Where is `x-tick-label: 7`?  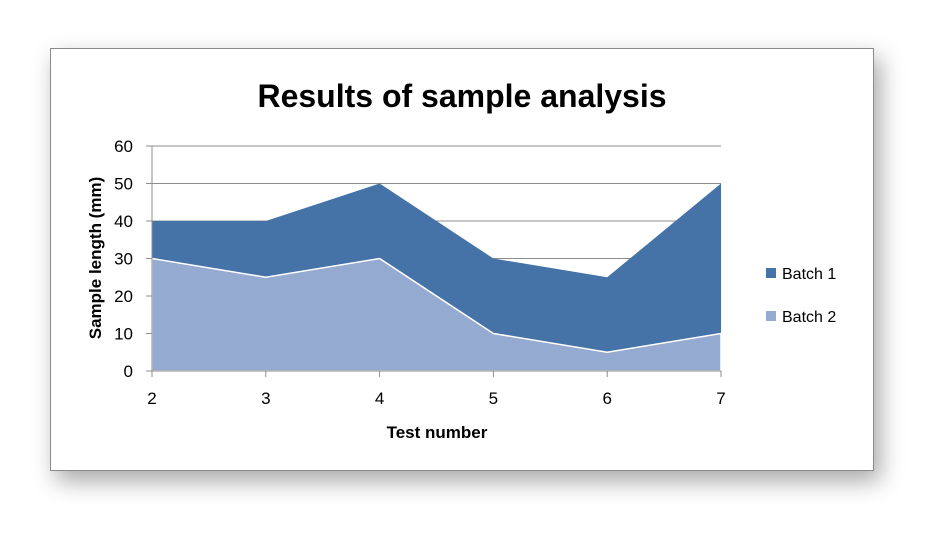
x-tick-label: 7 is located at coordinates (720, 398).